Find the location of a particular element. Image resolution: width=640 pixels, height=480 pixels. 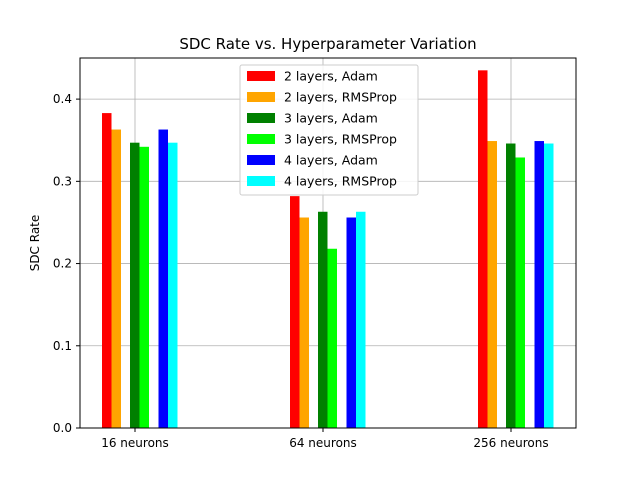

legend-label: 3 layers, Adam is located at coordinates (331, 118).